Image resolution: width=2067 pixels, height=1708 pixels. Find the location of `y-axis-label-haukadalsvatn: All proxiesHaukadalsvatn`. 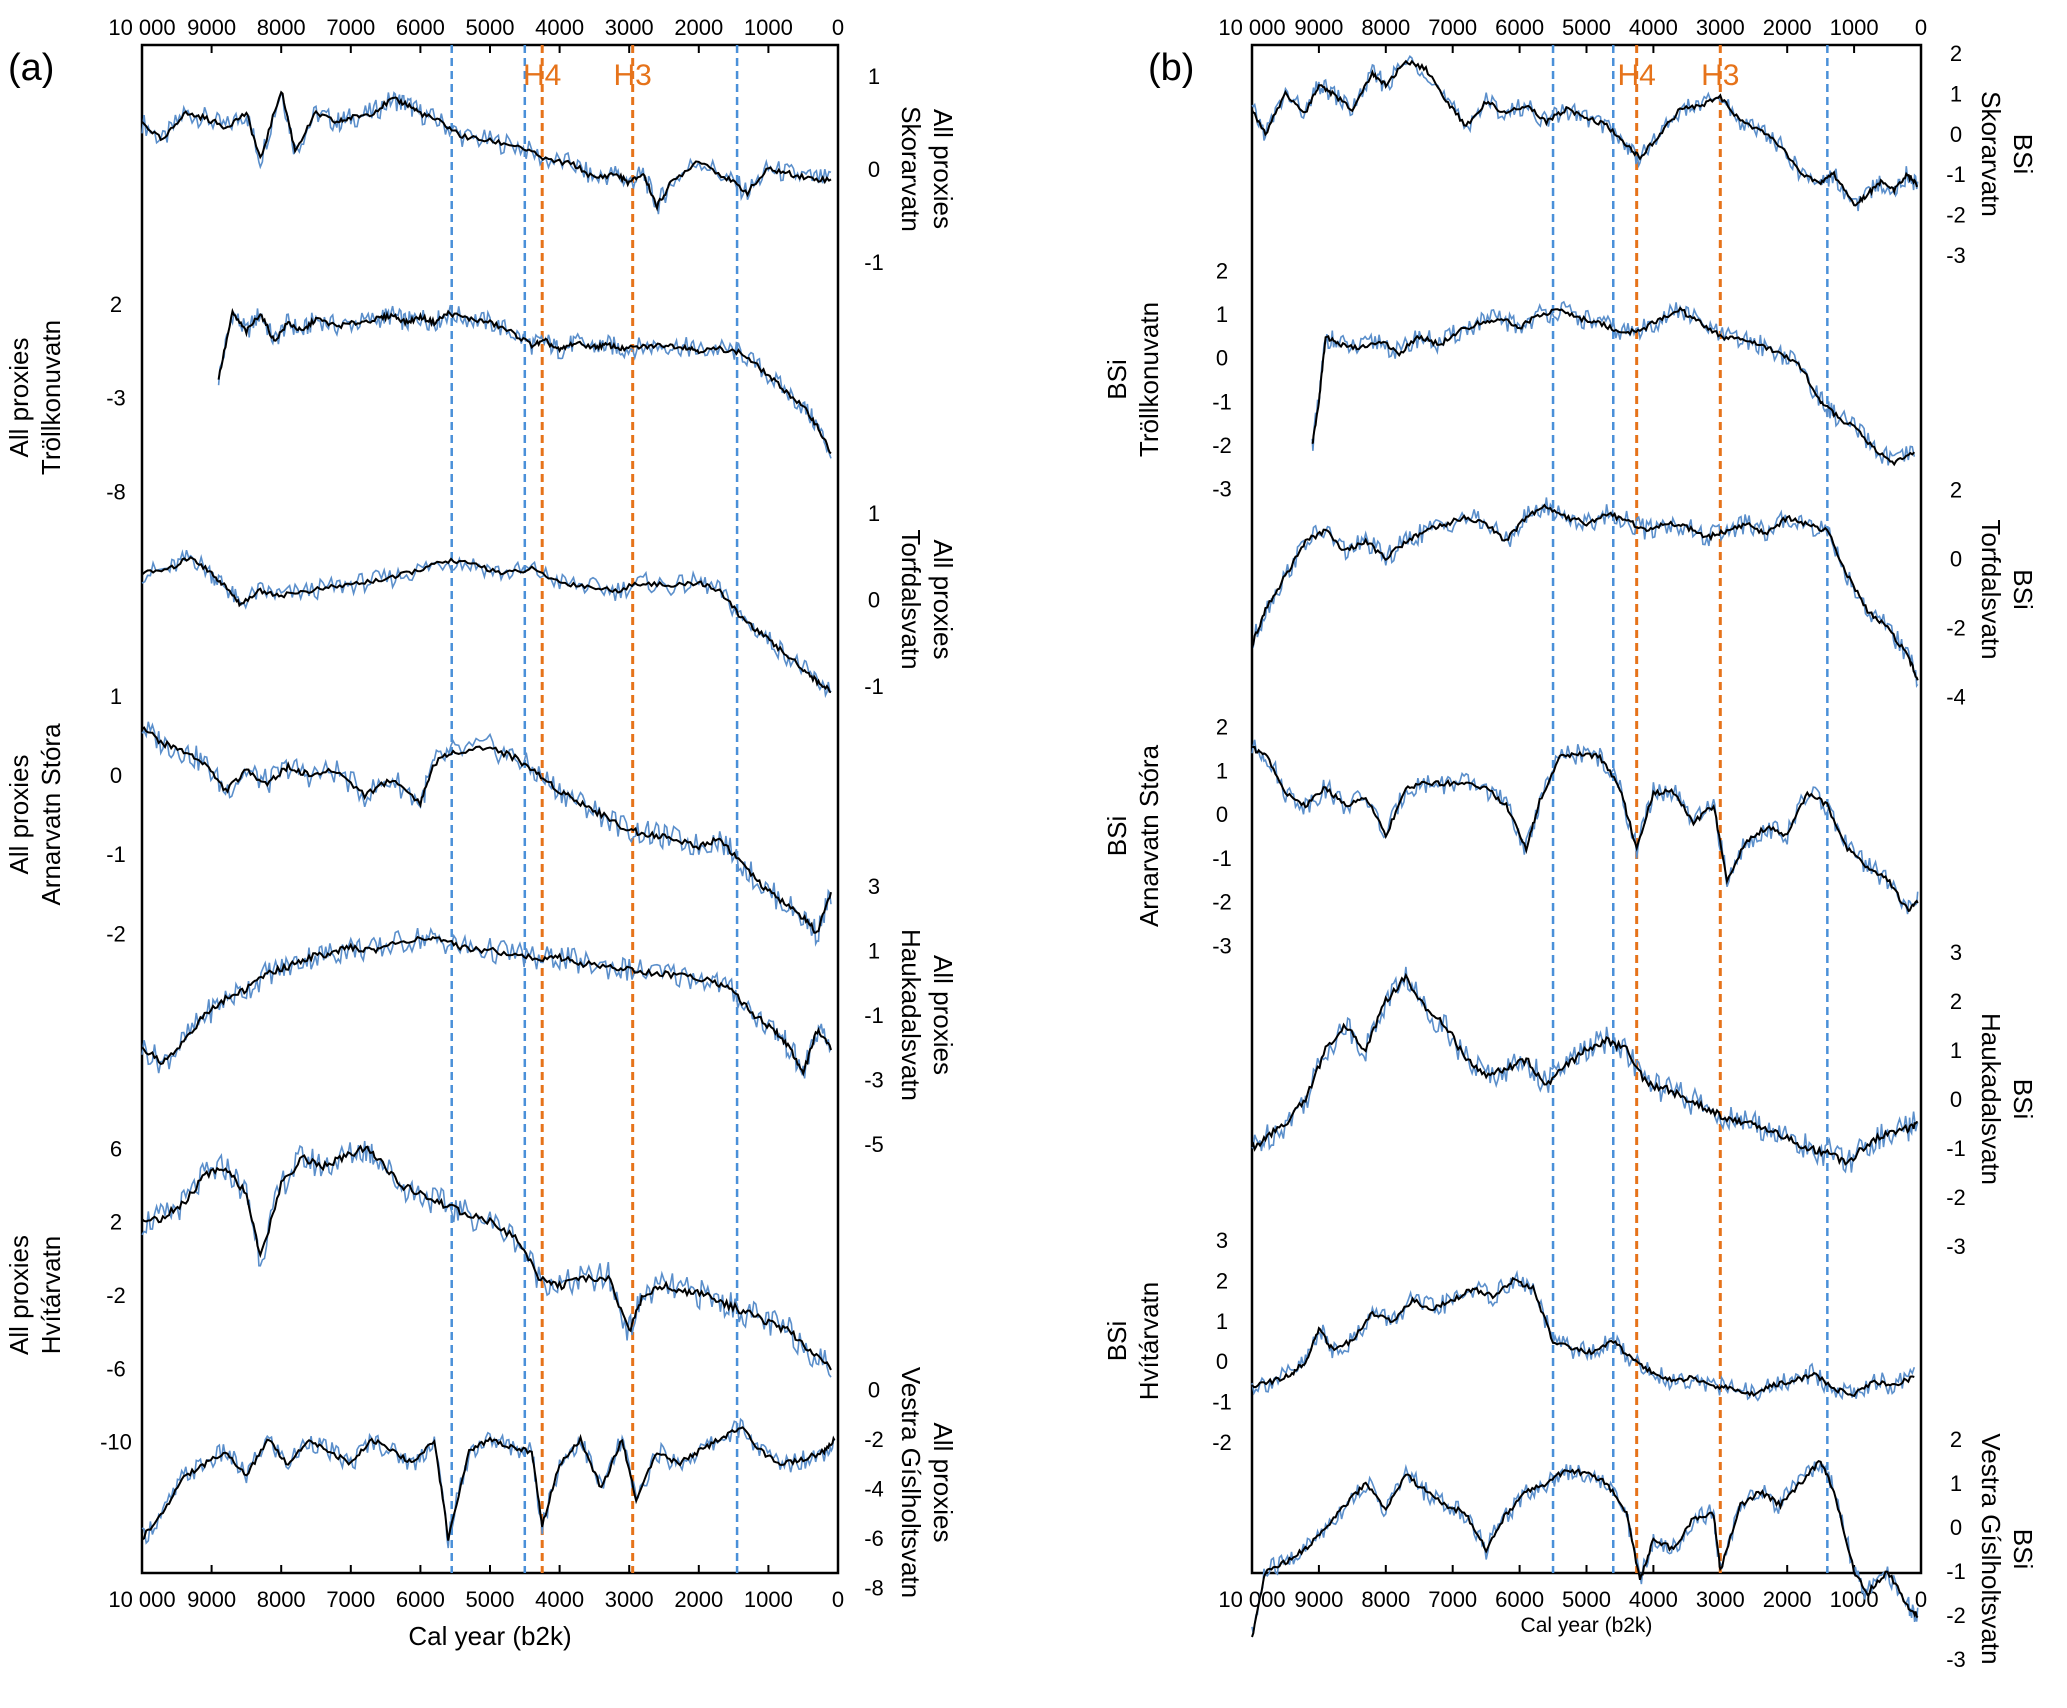

y-axis-label-haukadalsvatn: All proxiesHaukadalsvatn is located at coordinates (927, 1015).